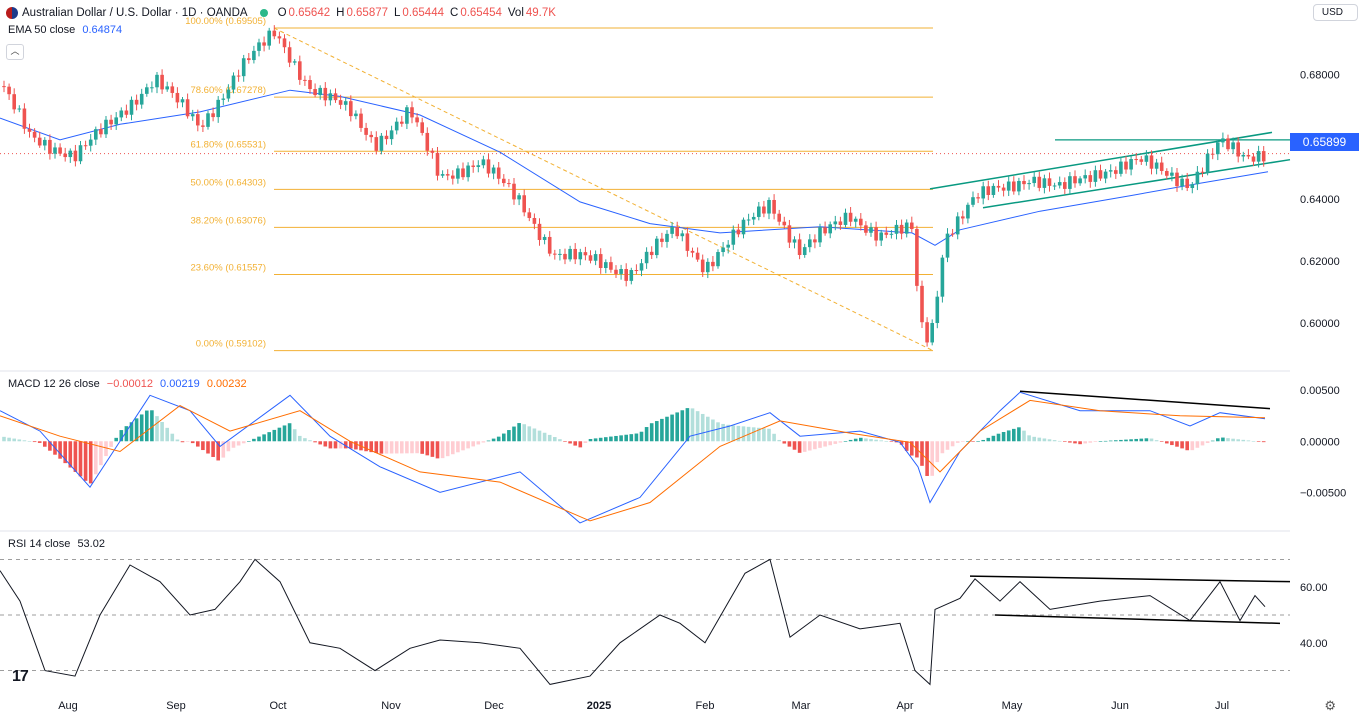 Image resolution: width=1366 pixels, height=720 pixels. What do you see at coordinates (515, 13) in the screenshot?
I see `volume-label: Vol` at bounding box center [515, 13].